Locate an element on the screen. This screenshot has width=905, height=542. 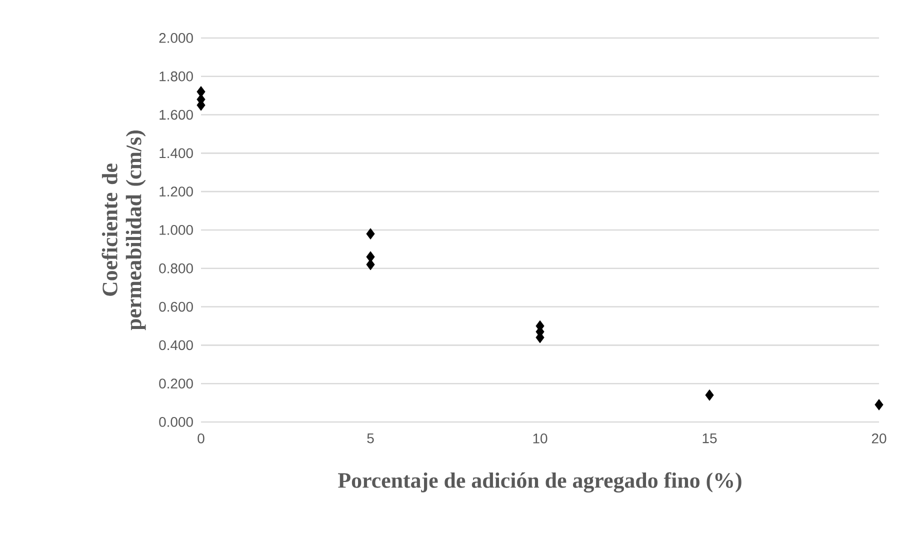
x-tick-label: 10 is located at coordinates (540, 438).